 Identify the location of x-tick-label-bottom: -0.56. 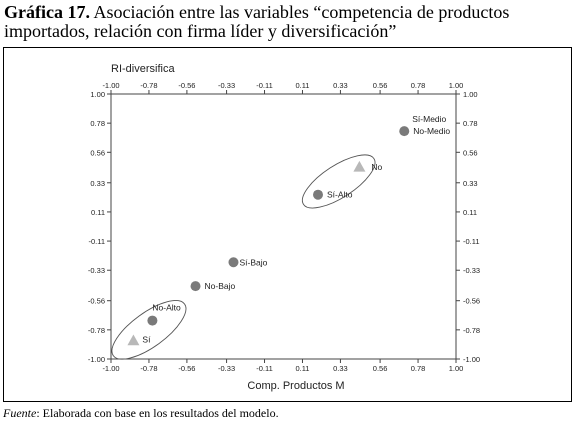
(186, 368).